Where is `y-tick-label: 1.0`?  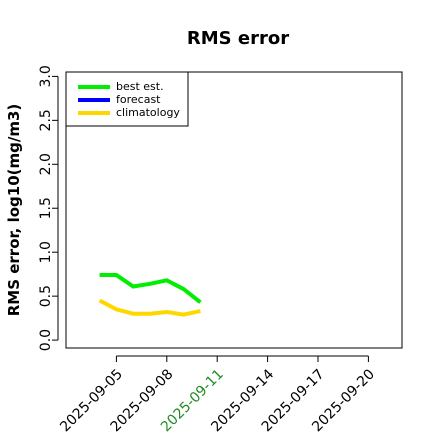
y-tick-label: 1.0 is located at coordinates (46, 252).